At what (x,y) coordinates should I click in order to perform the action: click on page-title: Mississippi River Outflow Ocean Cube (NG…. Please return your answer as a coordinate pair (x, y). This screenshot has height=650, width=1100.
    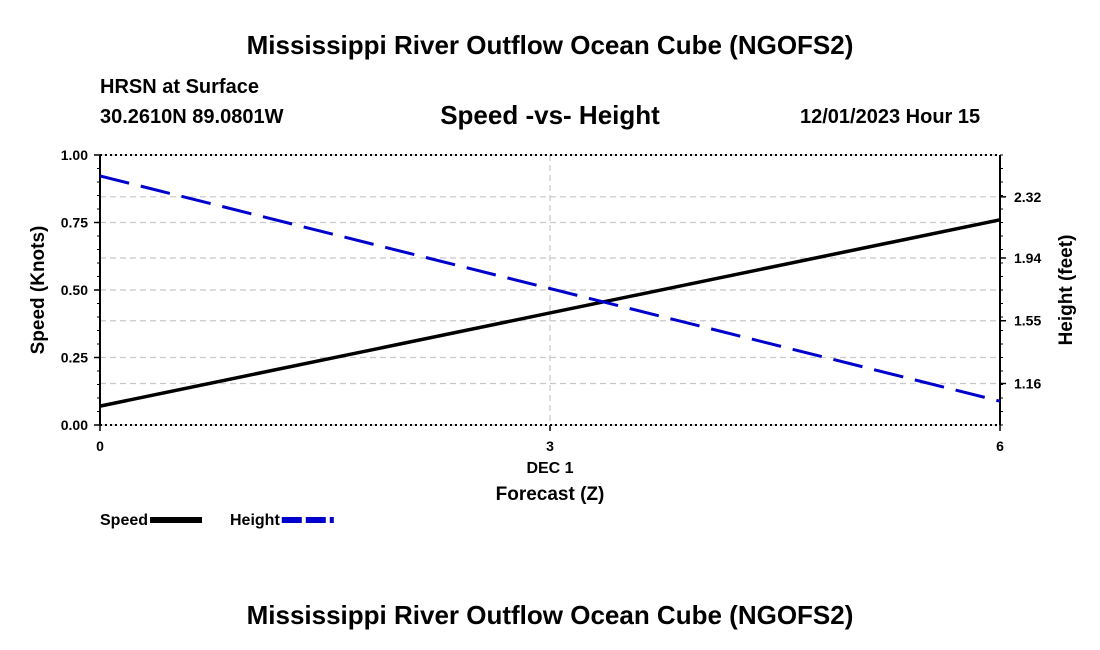
    Looking at the image, I should click on (550, 45).